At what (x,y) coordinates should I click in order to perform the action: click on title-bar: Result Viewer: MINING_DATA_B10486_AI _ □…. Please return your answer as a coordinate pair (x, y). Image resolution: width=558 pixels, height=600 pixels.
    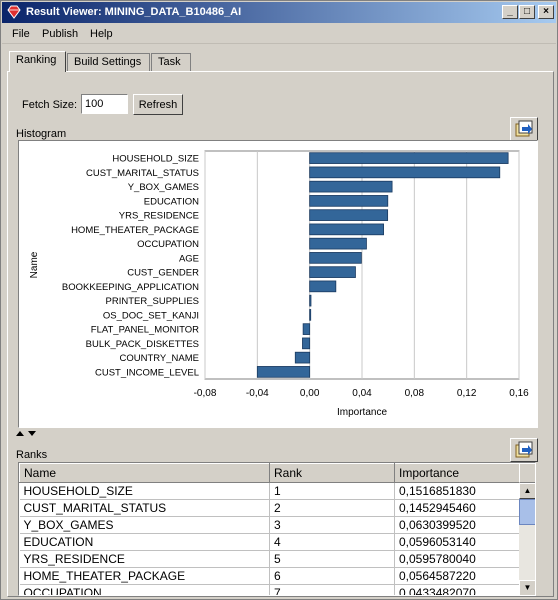
    Looking at the image, I should click on (279, 12).